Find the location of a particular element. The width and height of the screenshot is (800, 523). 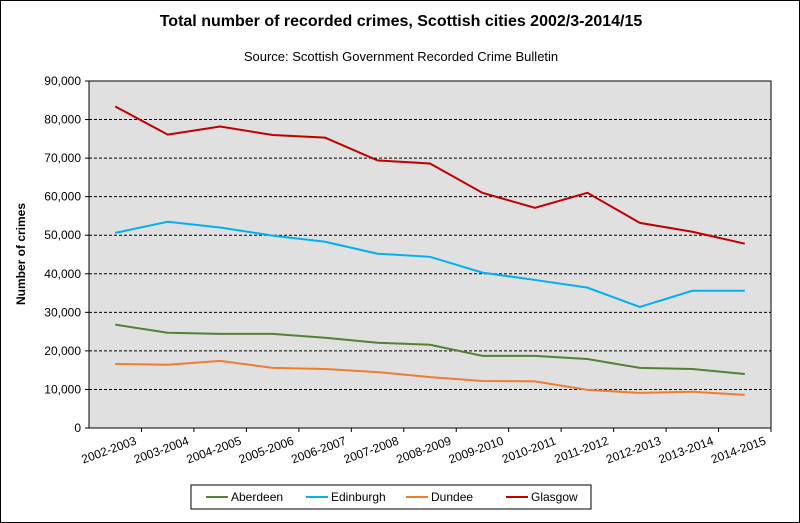

y-tick-label: 30,000 is located at coordinates (62, 312).